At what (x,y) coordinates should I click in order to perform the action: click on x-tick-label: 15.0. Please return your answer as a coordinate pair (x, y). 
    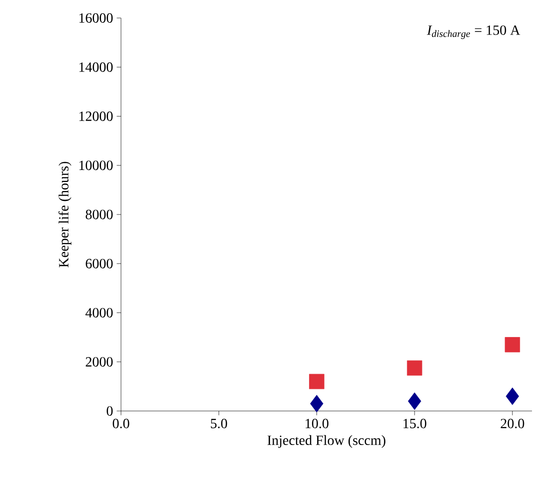
    Looking at the image, I should click on (415, 423).